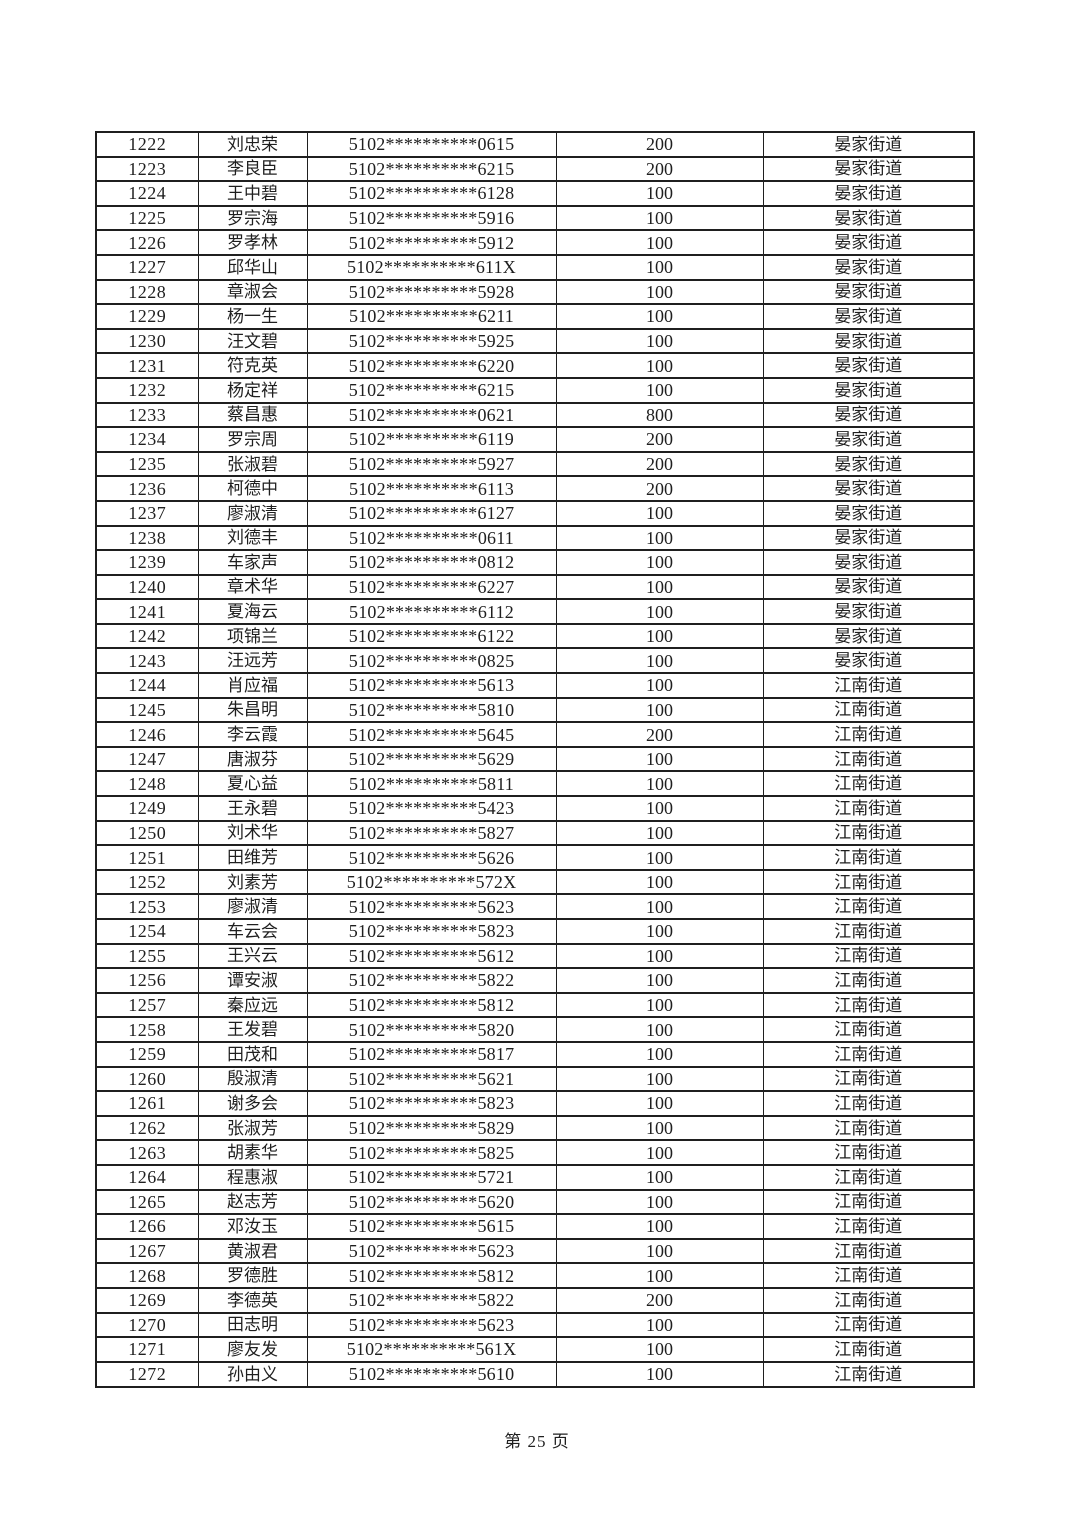 This screenshot has height=1520, width=1074. What do you see at coordinates (147, 488) in the screenshot?
I see `row-number: 1236` at bounding box center [147, 488].